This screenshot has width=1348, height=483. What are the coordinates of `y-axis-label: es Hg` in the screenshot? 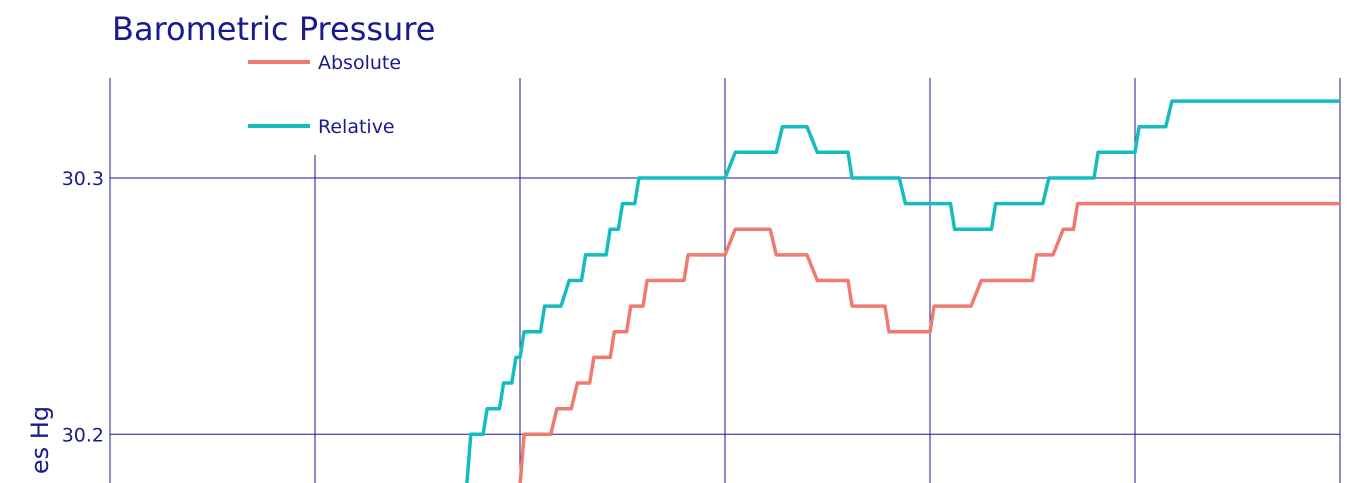 It's located at (40, 440).